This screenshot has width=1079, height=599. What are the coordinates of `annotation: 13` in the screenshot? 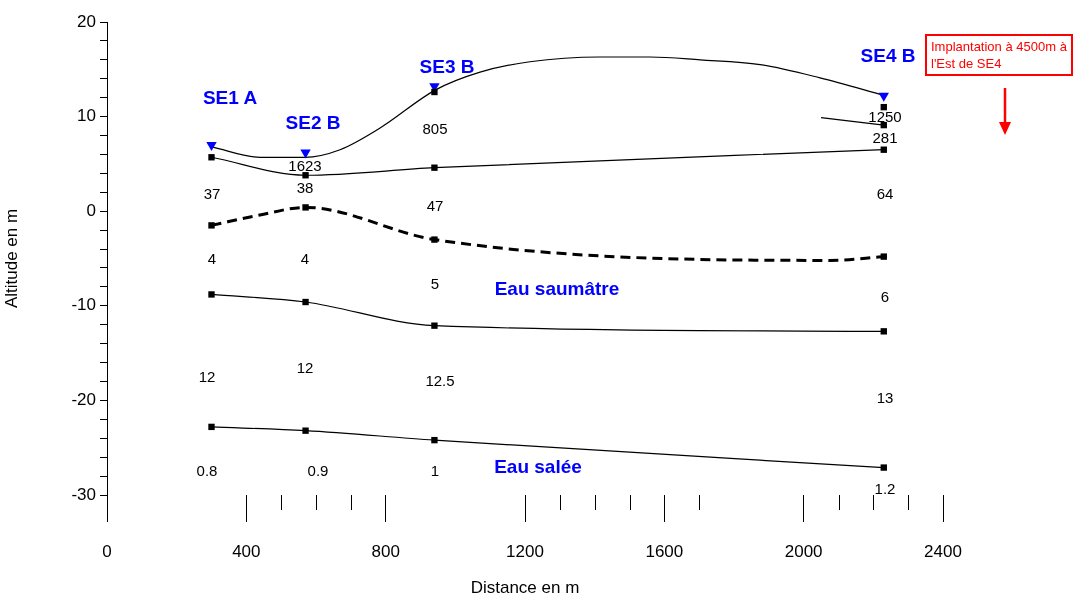 It's located at (885, 397).